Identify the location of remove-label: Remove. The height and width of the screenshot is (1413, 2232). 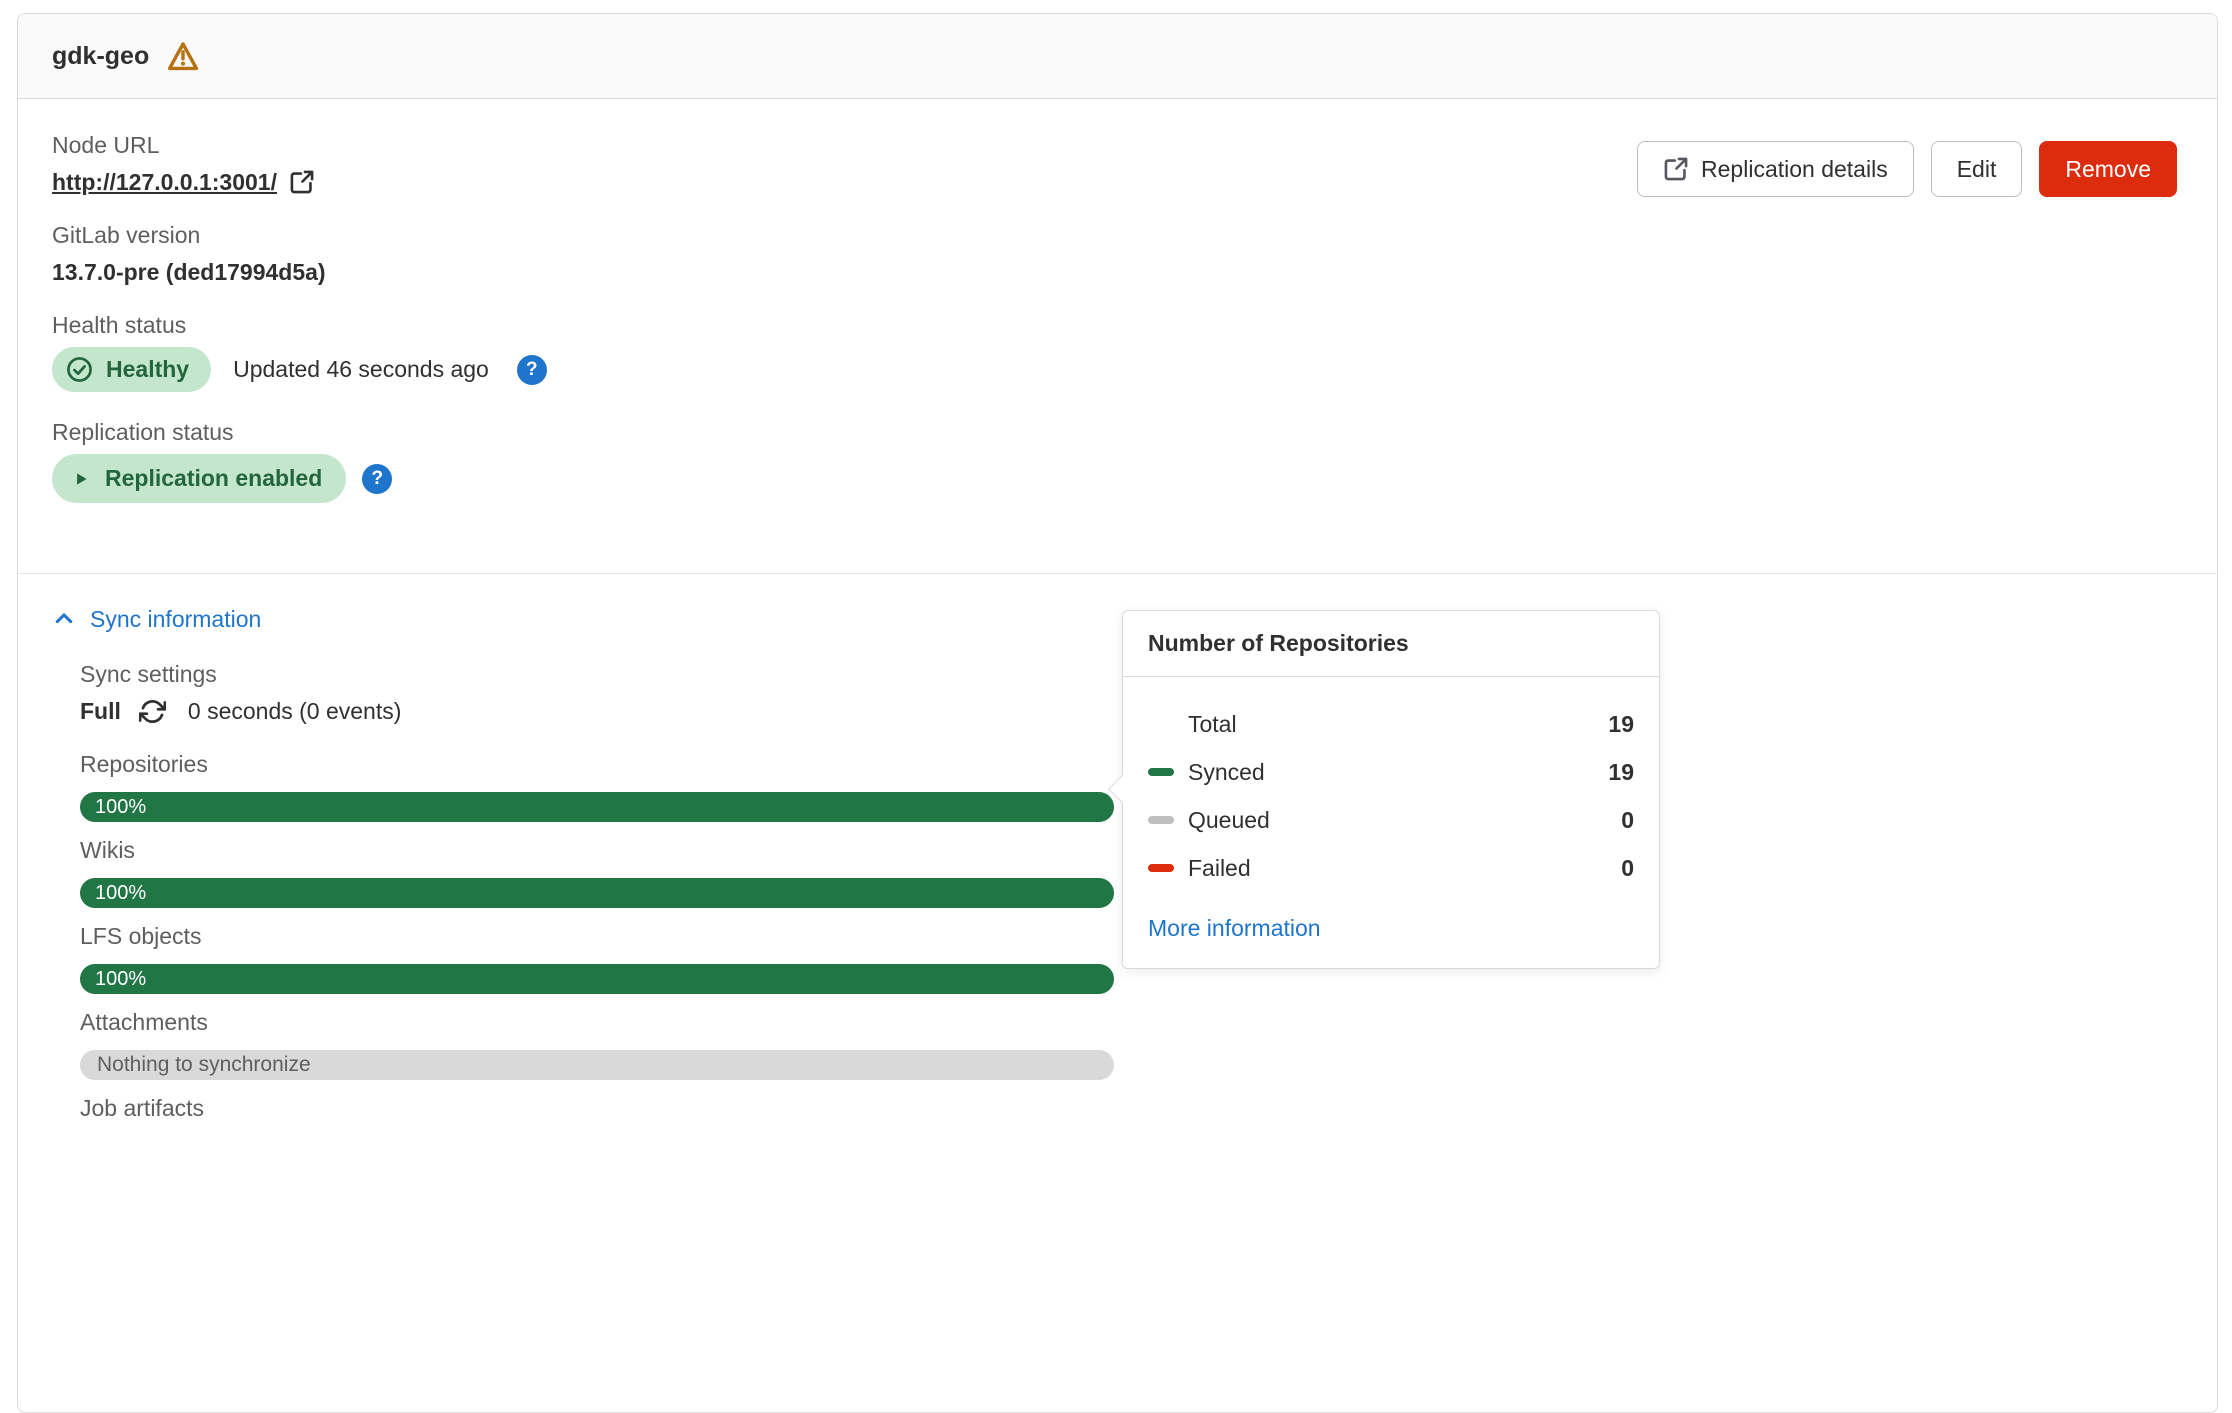
(2108, 168).